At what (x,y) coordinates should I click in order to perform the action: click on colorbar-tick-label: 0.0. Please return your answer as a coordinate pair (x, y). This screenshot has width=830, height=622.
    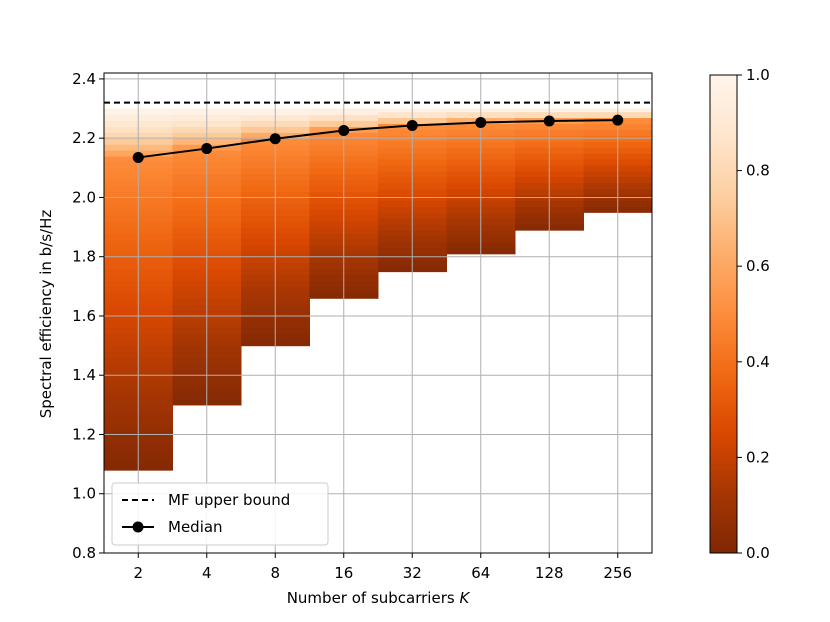
    Looking at the image, I should click on (758, 553).